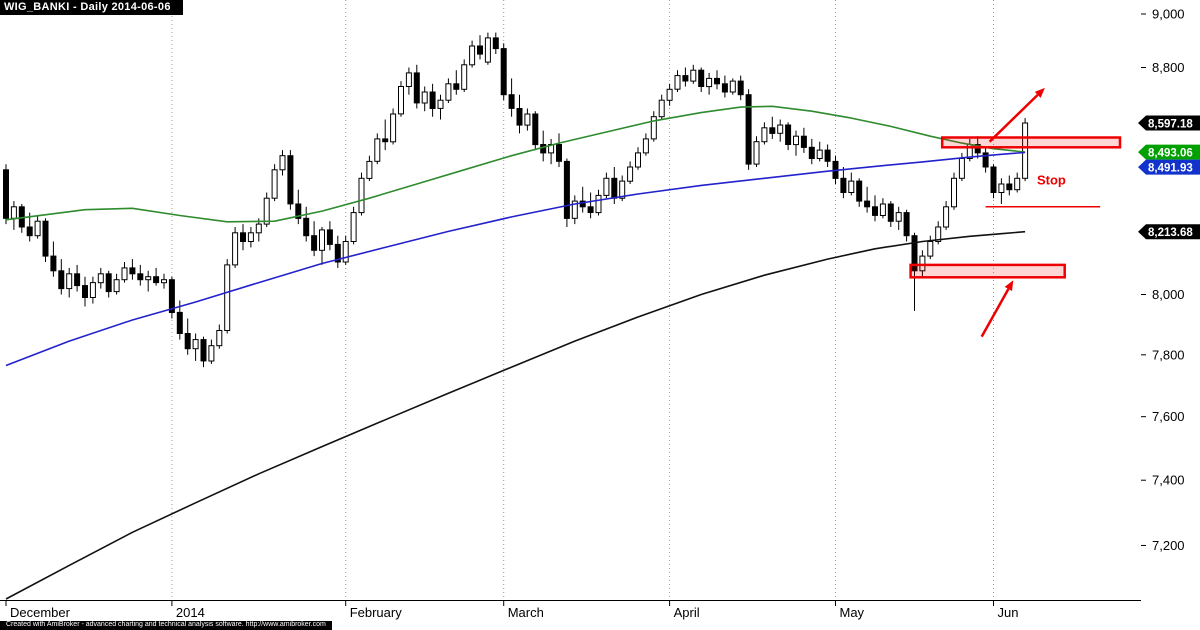  What do you see at coordinates (1170, 233) in the screenshot?
I see `price-callout-label: 8,213.68` at bounding box center [1170, 233].